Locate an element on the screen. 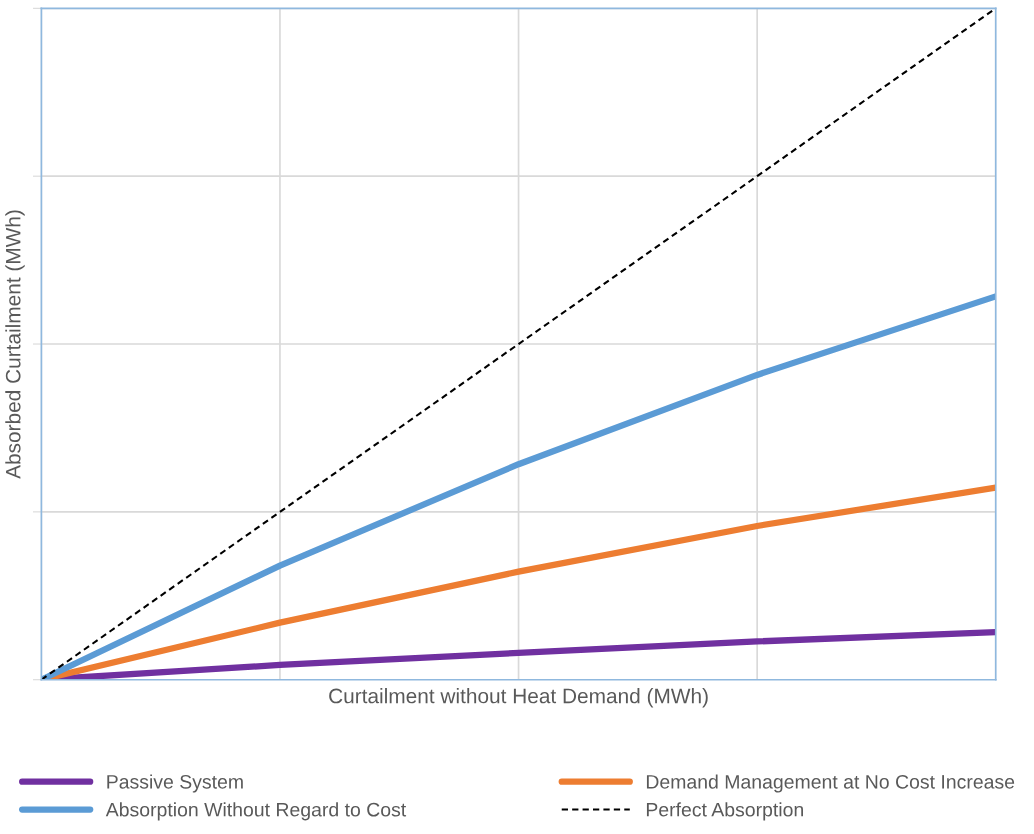 Image resolution: width=1034 pixels, height=834 pixels. legend-label: Absorption Without Regard to Cost is located at coordinates (256, 811).